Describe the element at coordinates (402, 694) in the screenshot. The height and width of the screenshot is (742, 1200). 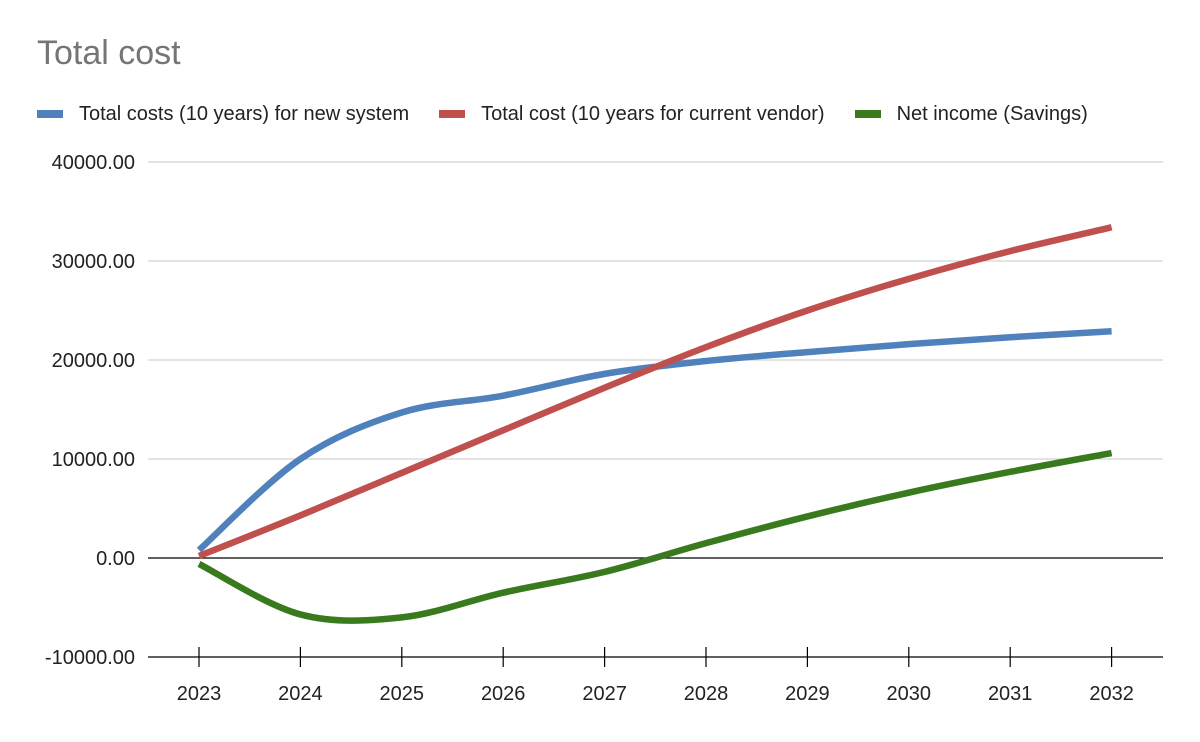
I see `x-tick-label: 2025` at that location.